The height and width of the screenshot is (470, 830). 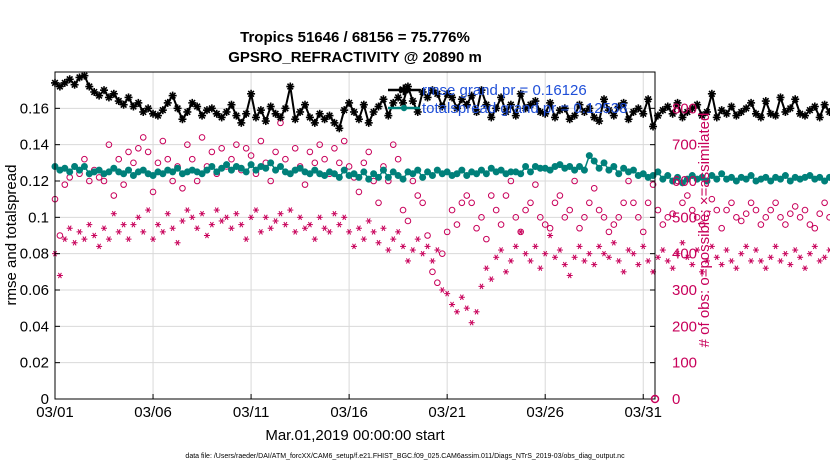 I want to click on x-tick-label: 03/21, so click(x=447, y=412).